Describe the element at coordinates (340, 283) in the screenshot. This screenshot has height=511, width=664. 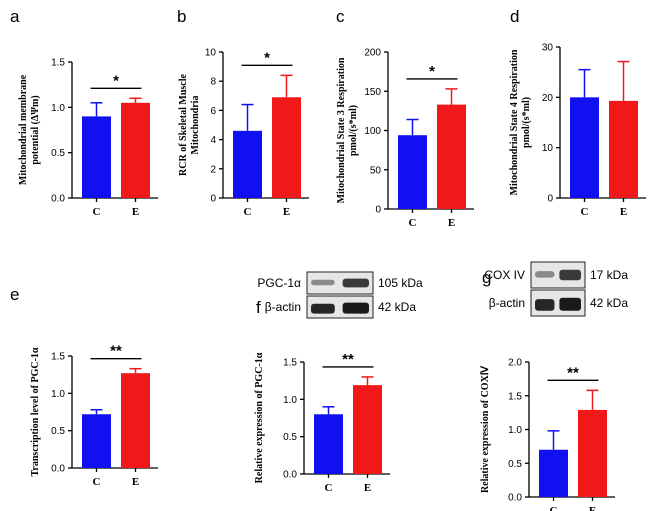
I see `blot-strip` at that location.